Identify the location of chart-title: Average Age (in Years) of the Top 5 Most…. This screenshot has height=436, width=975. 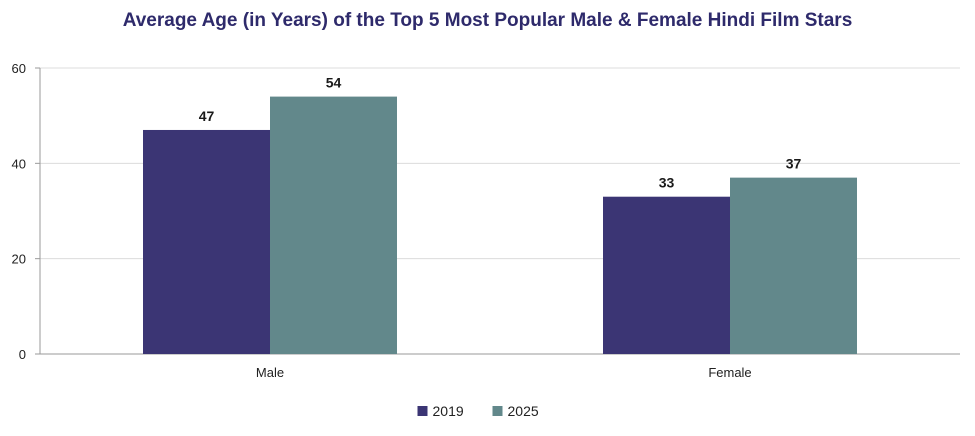
(487, 20).